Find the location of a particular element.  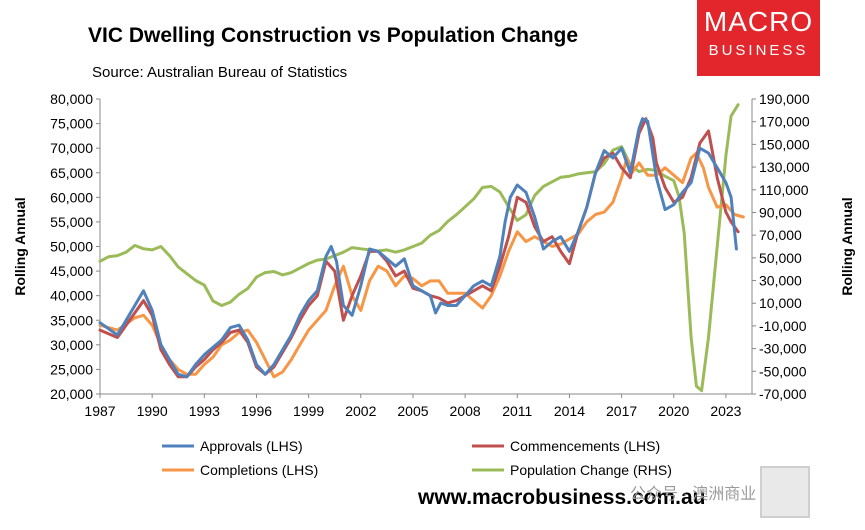

left-tick-label: 70,000 is located at coordinates (71, 148).